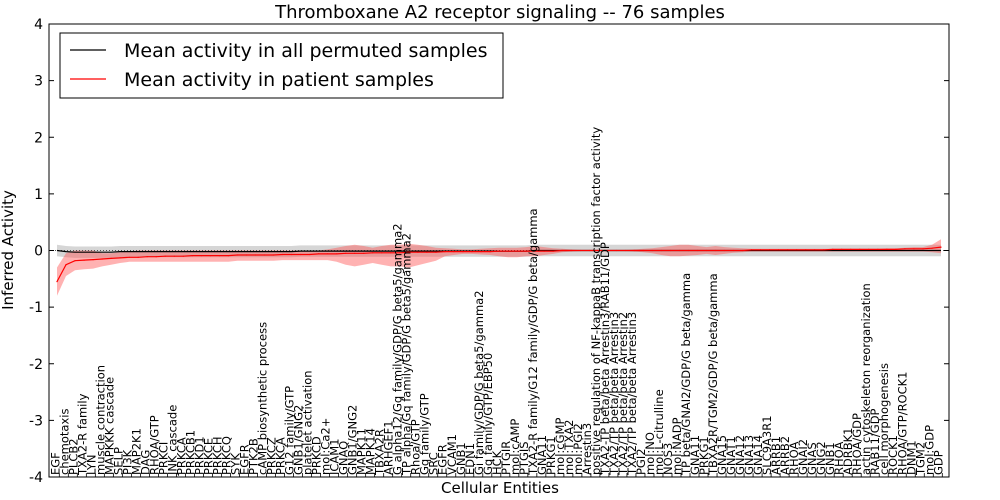  What do you see at coordinates (713, 374) in the screenshot?
I see `x-category-label: TBXA2R/TGM2/GDP/G beta/gamma` at bounding box center [713, 374].